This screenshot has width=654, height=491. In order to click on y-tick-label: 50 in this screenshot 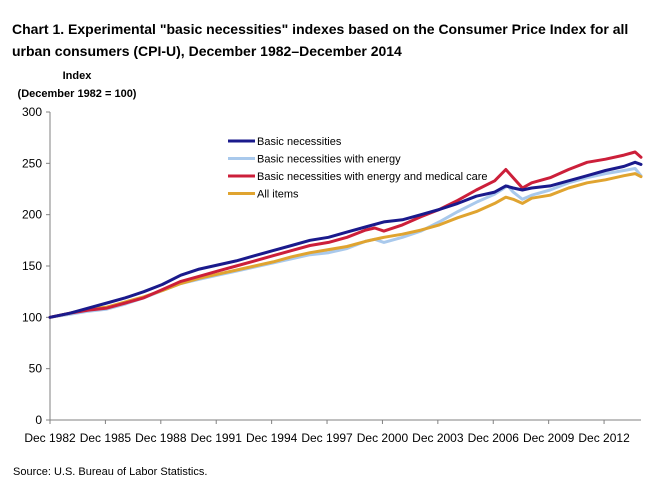, I will do `click(36, 369)`.